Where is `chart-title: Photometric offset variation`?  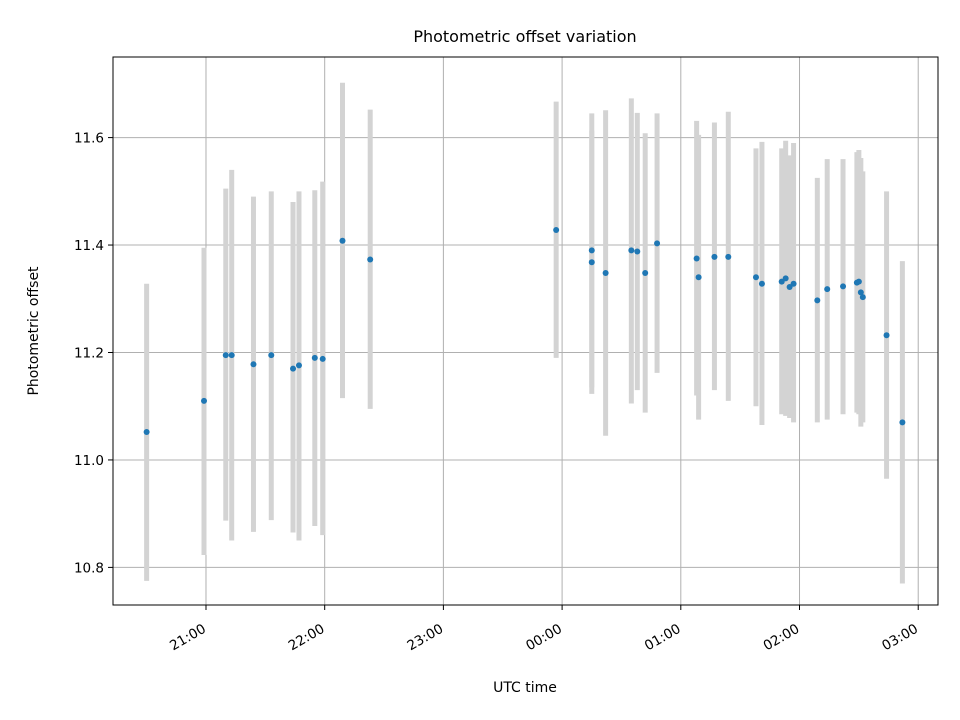
chart-title: Photometric offset variation is located at coordinates (524, 36).